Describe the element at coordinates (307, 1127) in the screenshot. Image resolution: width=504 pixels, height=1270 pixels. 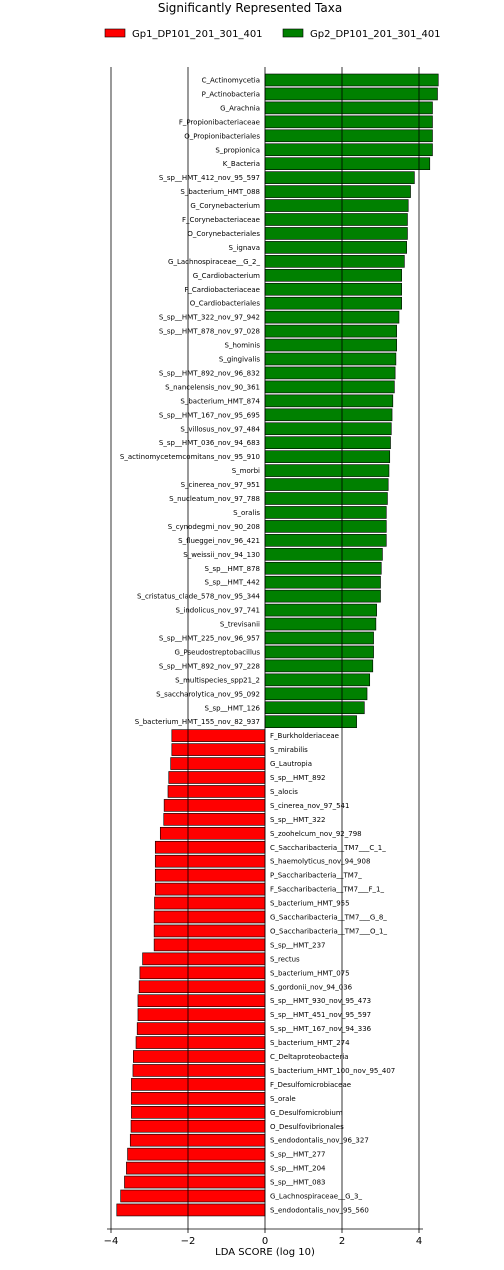
I see `bar-label: O_Desulfovibrionales` at that location.